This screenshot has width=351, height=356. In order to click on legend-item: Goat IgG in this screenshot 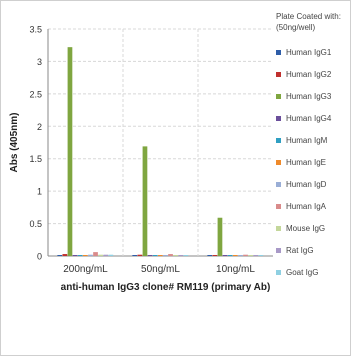, I will do `click(313, 272)`.